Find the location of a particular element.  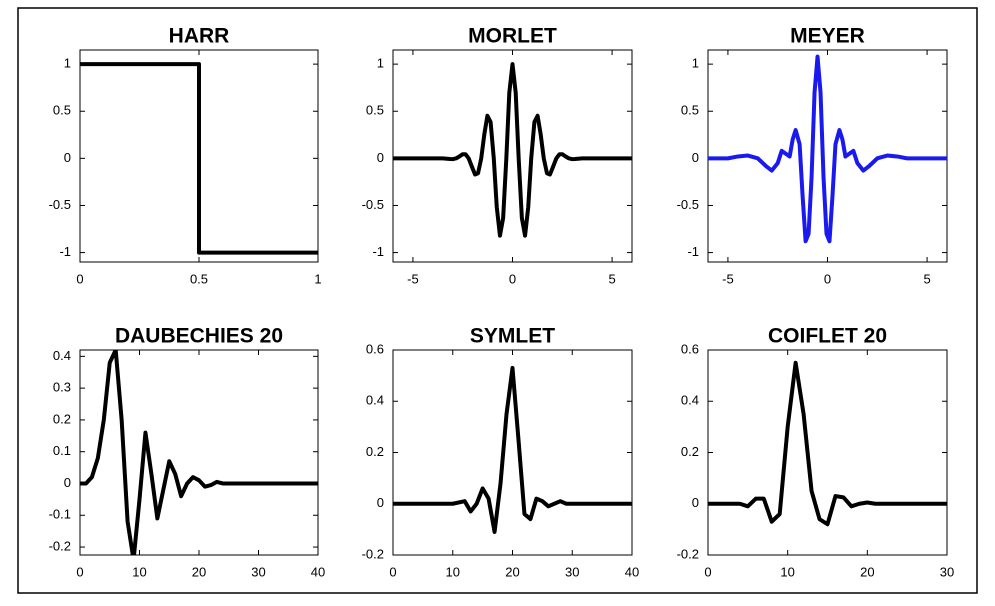

chart-title: MORLET is located at coordinates (512, 36).